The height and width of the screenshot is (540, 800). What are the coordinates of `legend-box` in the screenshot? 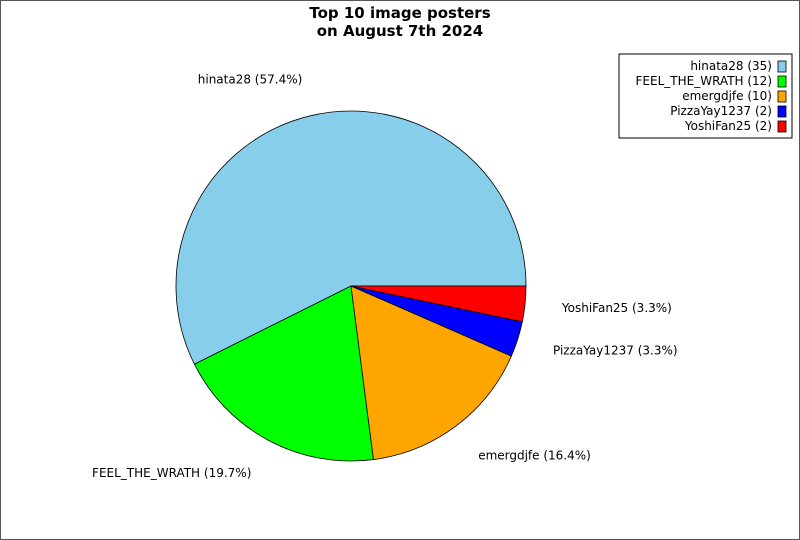 It's located at (705, 96).